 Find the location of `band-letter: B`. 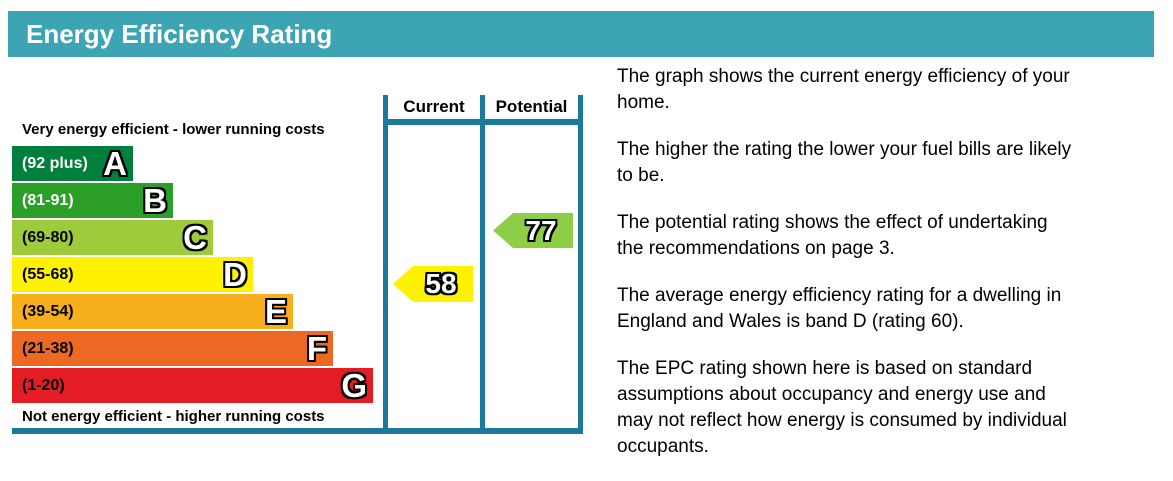

band-letter: B is located at coordinates (155, 200).